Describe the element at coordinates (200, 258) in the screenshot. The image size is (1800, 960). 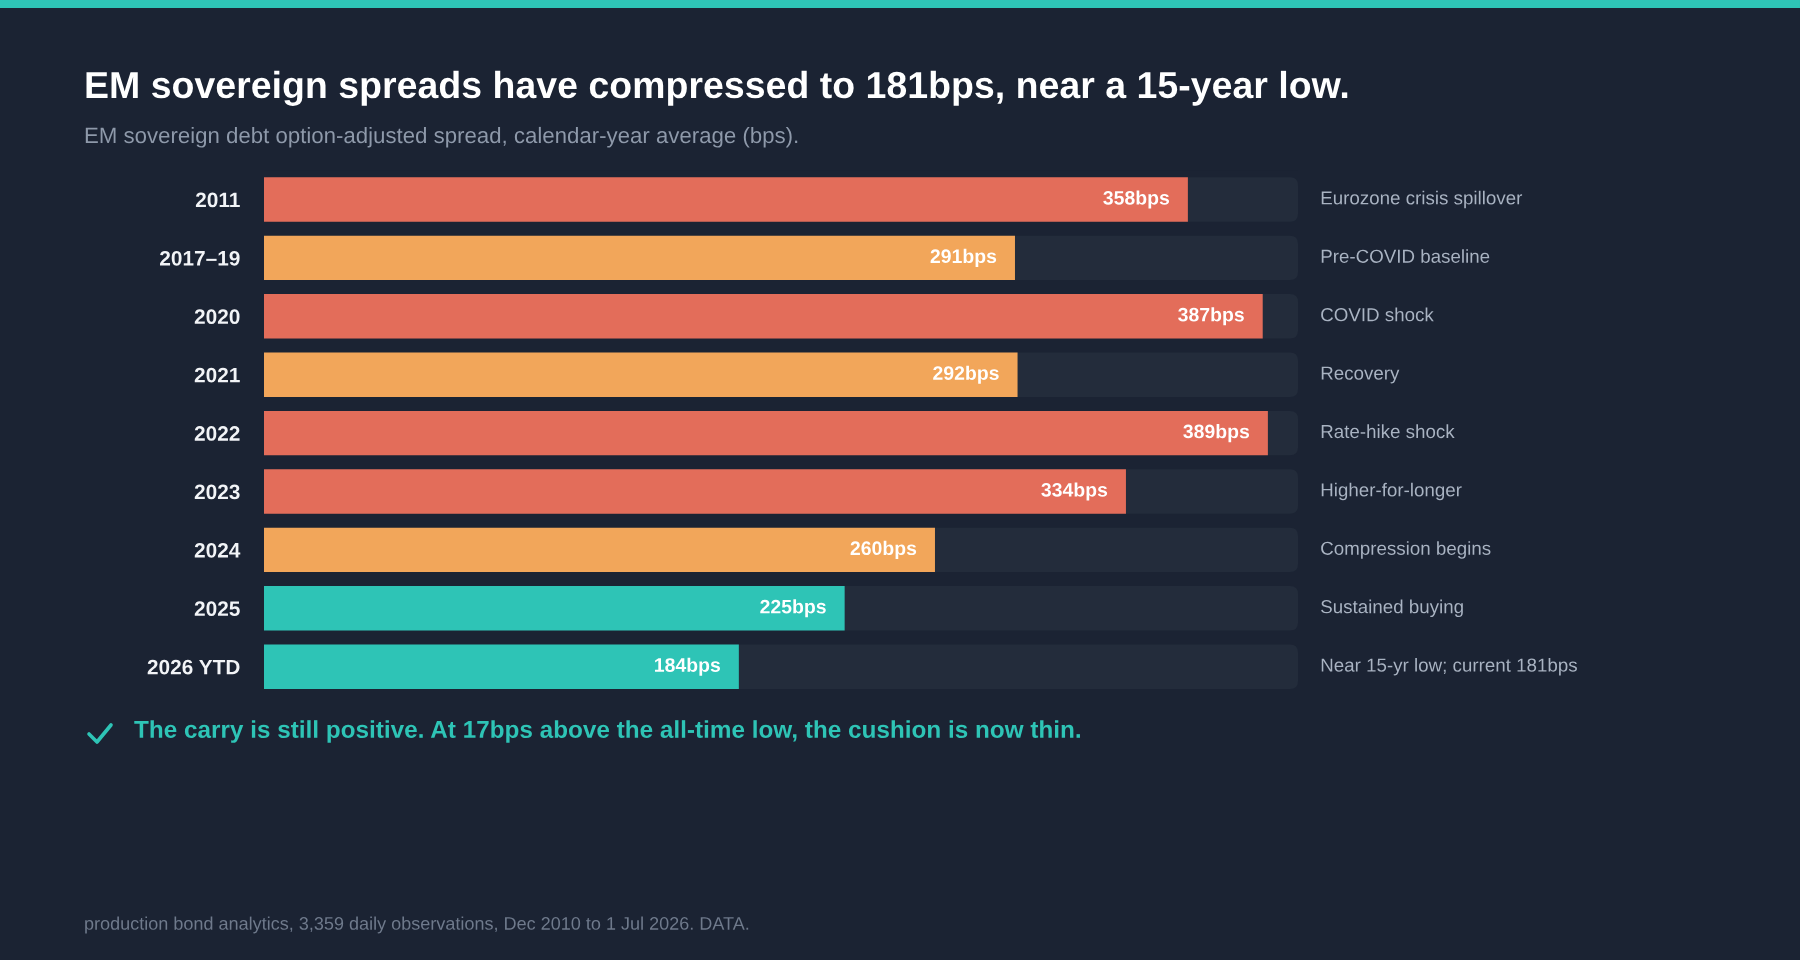
I see `y-tick-label: 2017–19` at that location.